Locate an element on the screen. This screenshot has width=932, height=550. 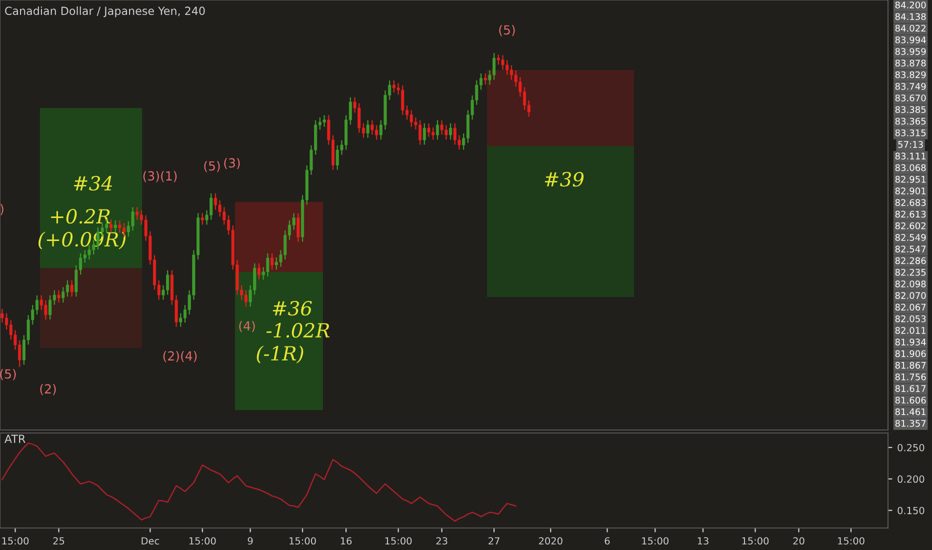
text: 82.951 is located at coordinates (910, 179).